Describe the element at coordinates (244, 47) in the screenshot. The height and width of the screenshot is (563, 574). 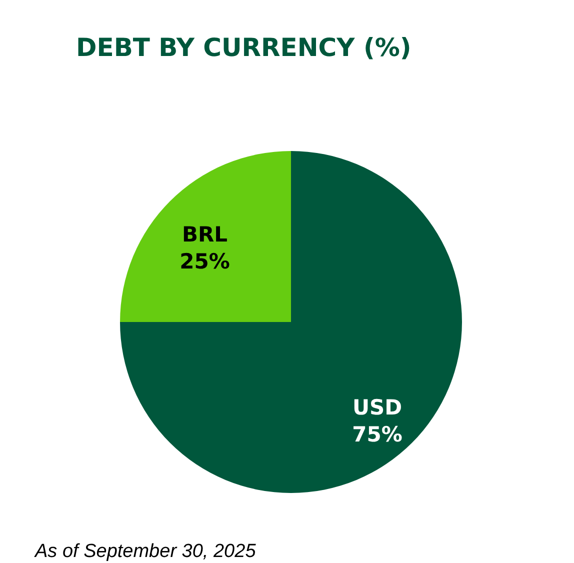
I see `chart-title: DEBT BY CURRENCY (%)` at that location.